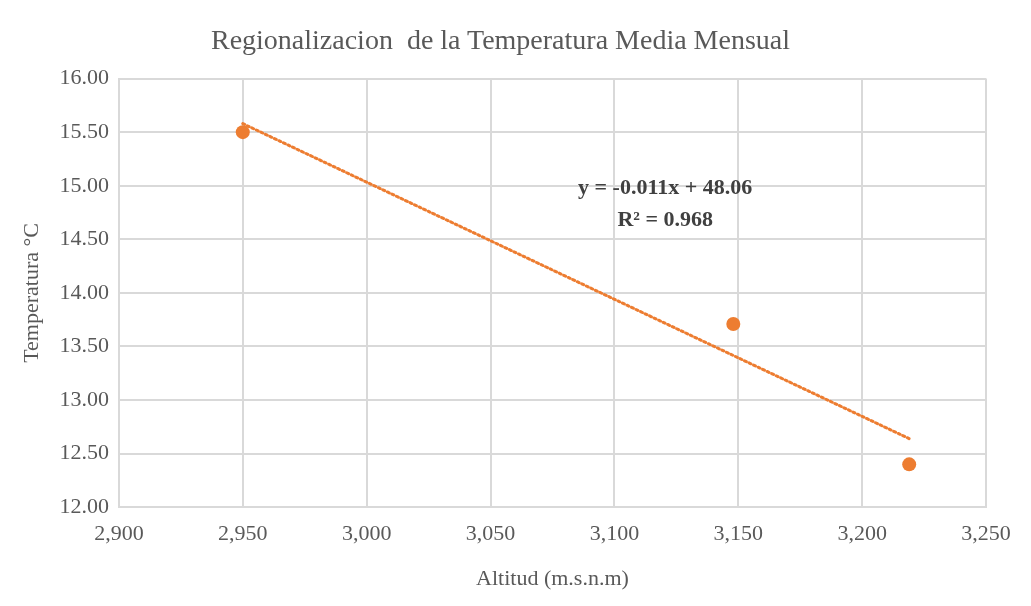  What do you see at coordinates (552, 577) in the screenshot?
I see `x-axis-title: Altitud (m.s.n.m)` at bounding box center [552, 577].